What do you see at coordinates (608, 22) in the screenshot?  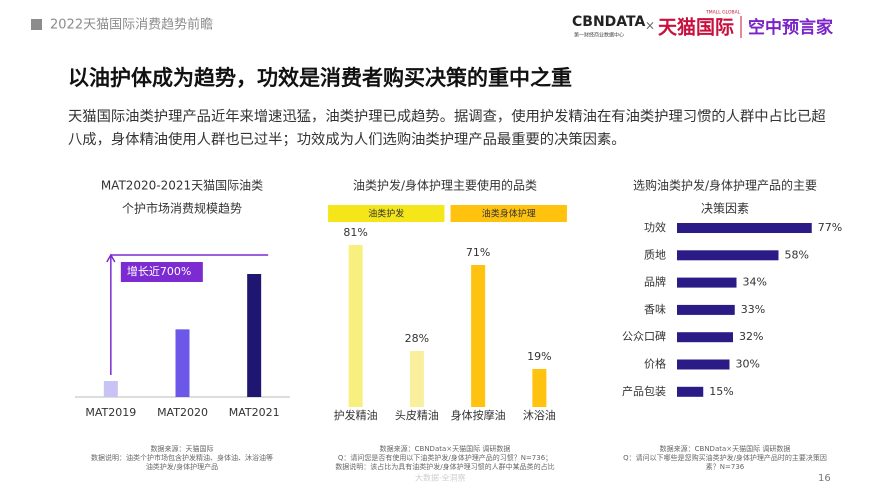 I see `logo-cbn: CBNDATA` at bounding box center [608, 22].